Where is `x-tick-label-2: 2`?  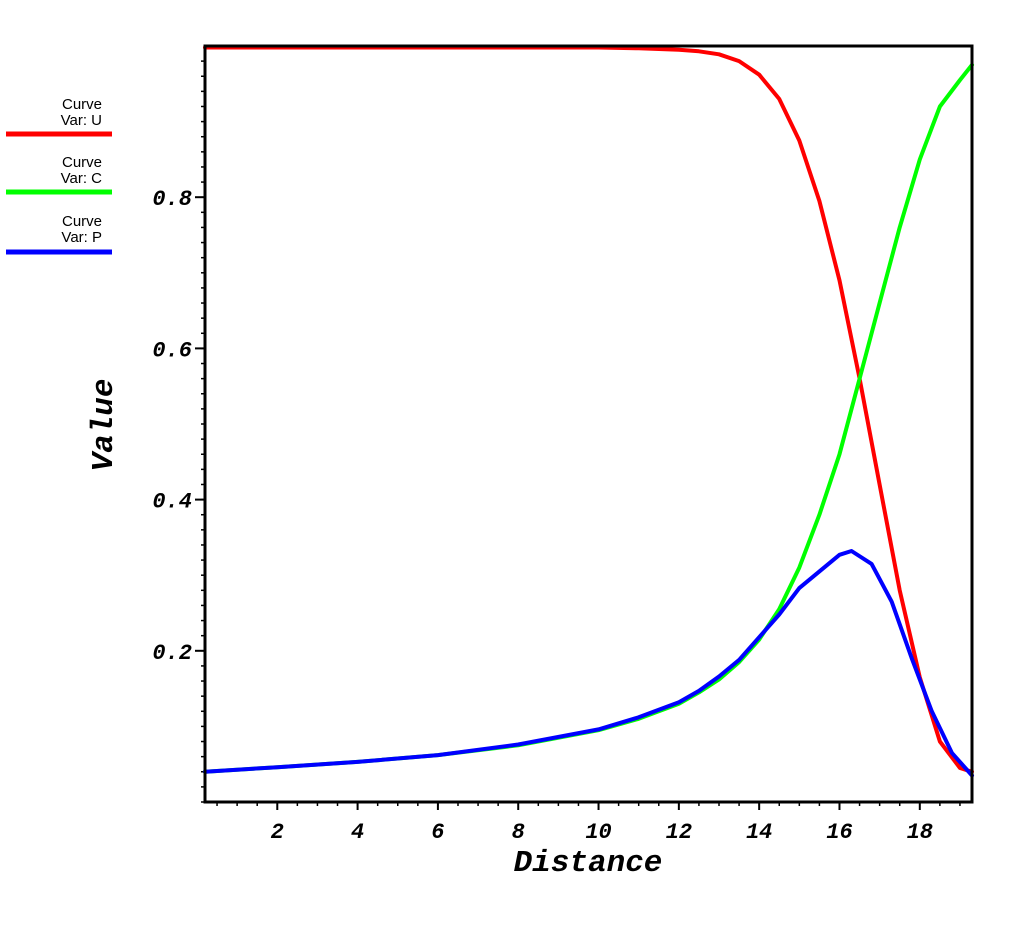 x-tick-label-2: 2 is located at coordinates (277, 832).